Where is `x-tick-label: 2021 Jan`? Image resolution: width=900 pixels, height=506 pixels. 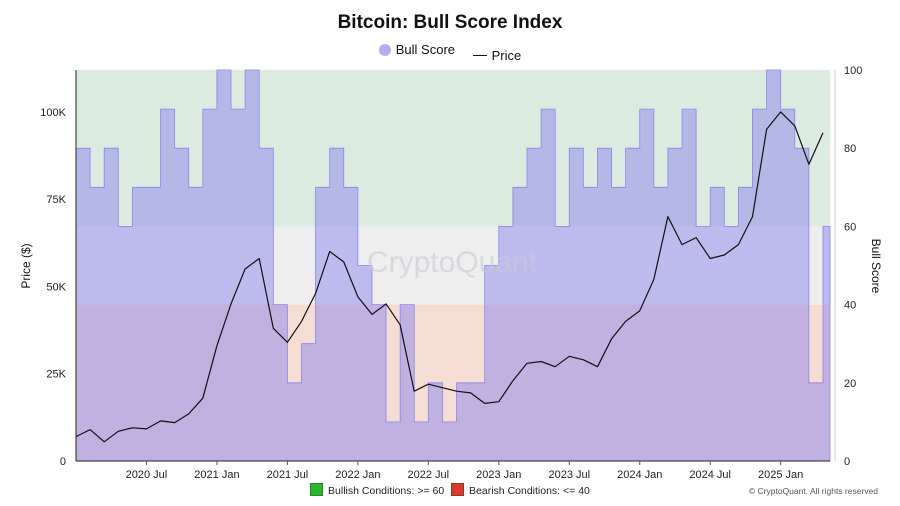 x-tick-label: 2021 Jan is located at coordinates (216, 475).